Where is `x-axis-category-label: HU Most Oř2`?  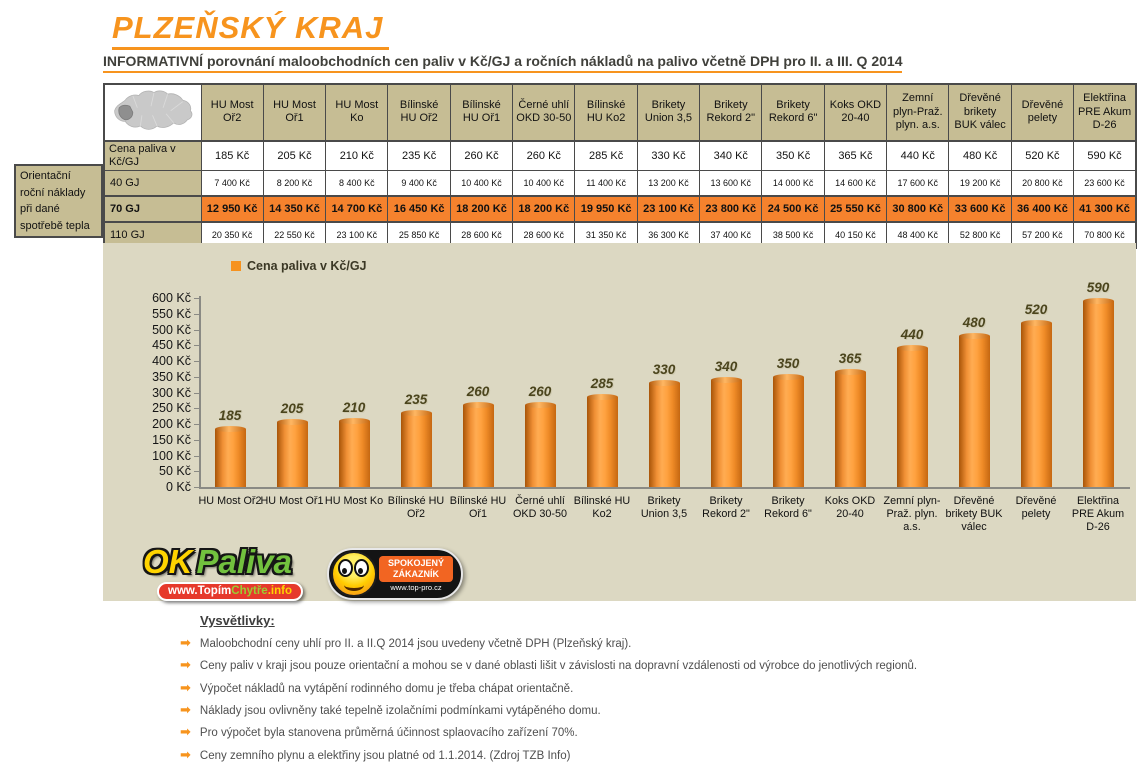
x-axis-category-label: HU Most Oř2 is located at coordinates (230, 501).